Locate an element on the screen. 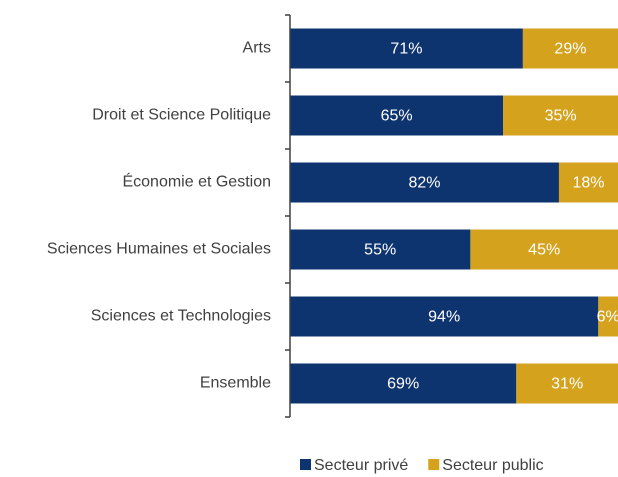 The height and width of the screenshot is (477, 618). value-label: 82% is located at coordinates (424, 183).